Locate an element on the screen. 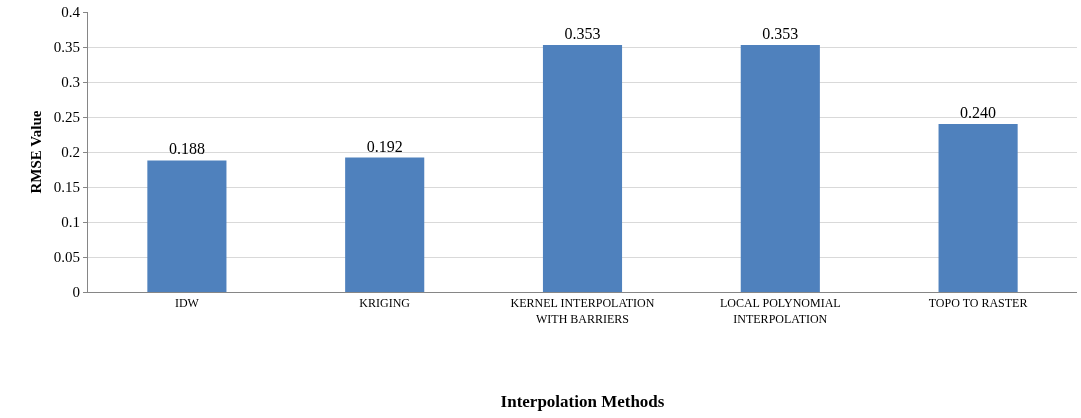  y-tick-label: 0.25 is located at coordinates (66, 117).